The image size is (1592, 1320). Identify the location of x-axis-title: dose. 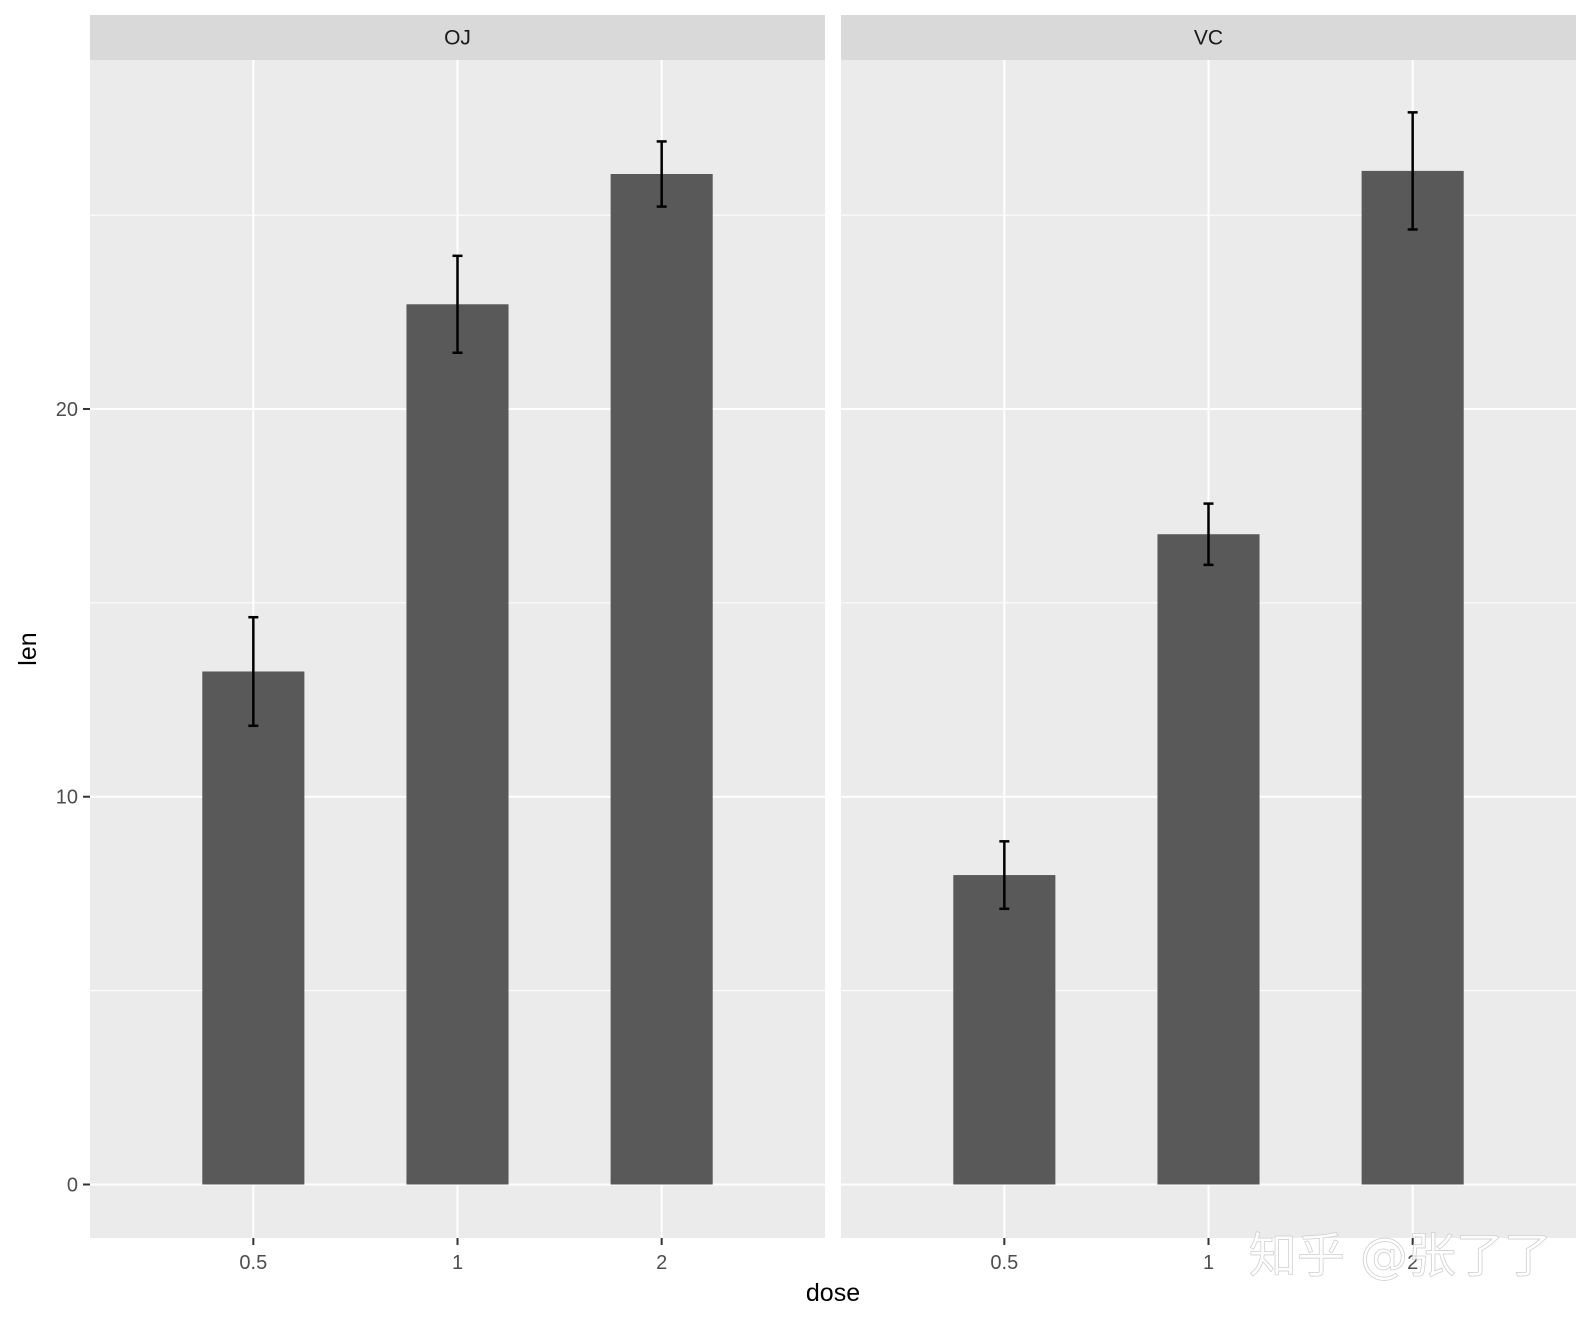
(833, 1293).